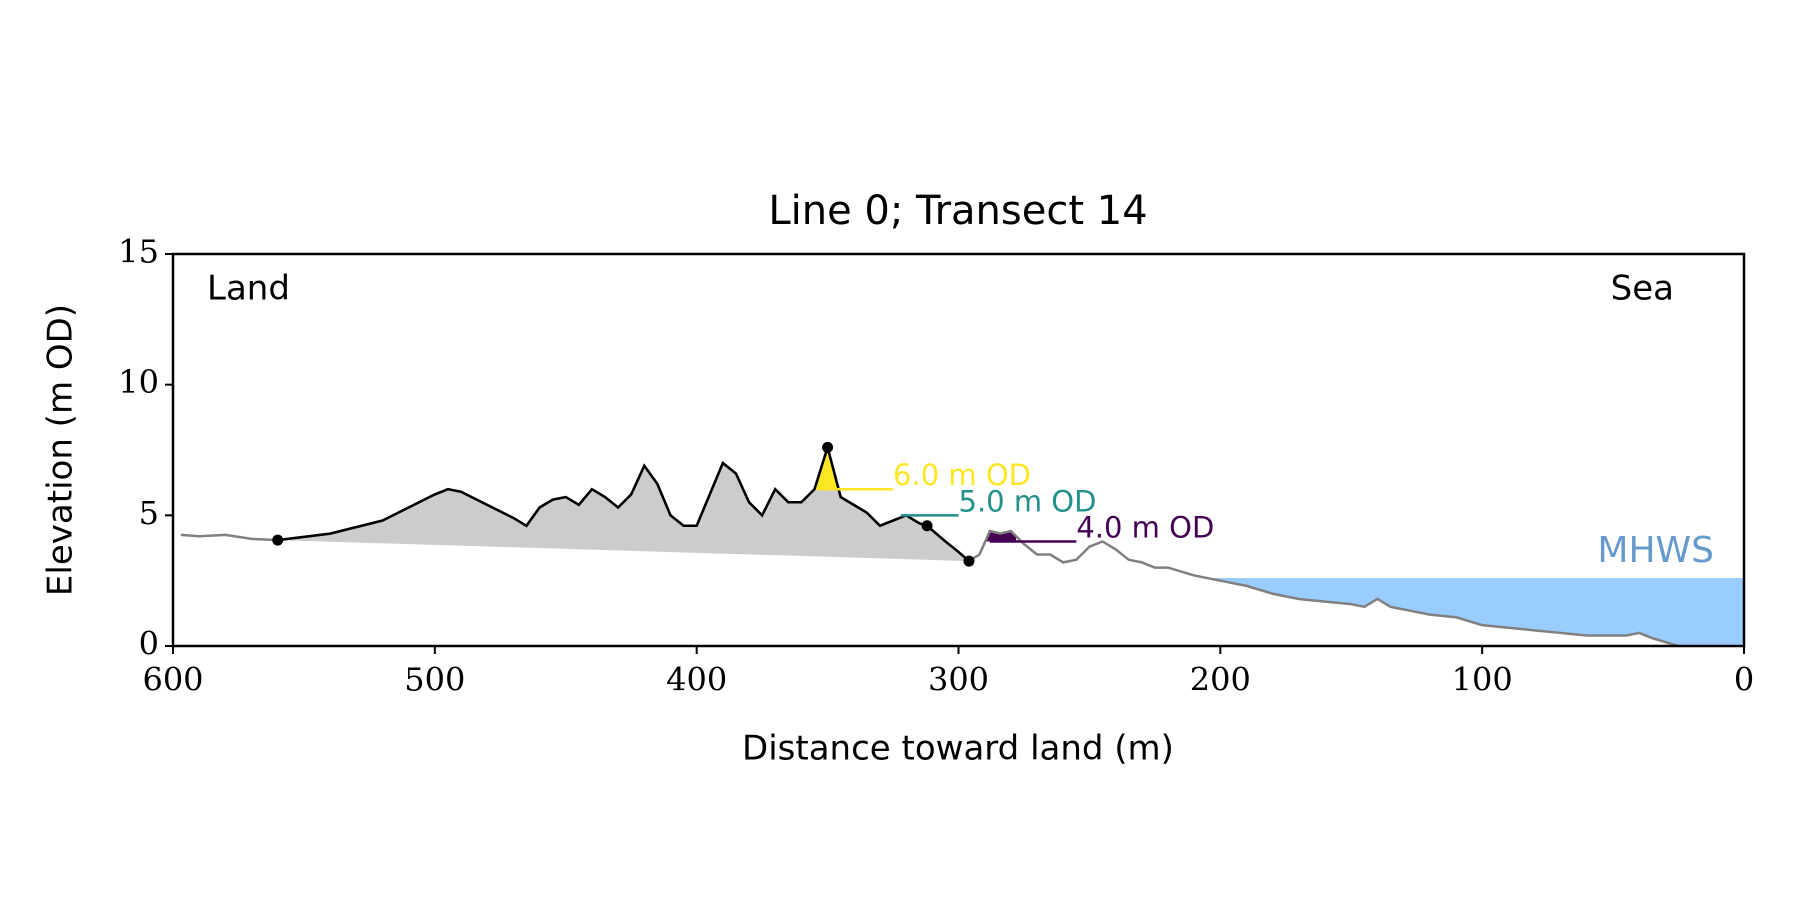 This screenshot has height=900, width=1800. Describe the element at coordinates (958, 749) in the screenshot. I see `x-axis-label: Distance toward land (m)` at that location.